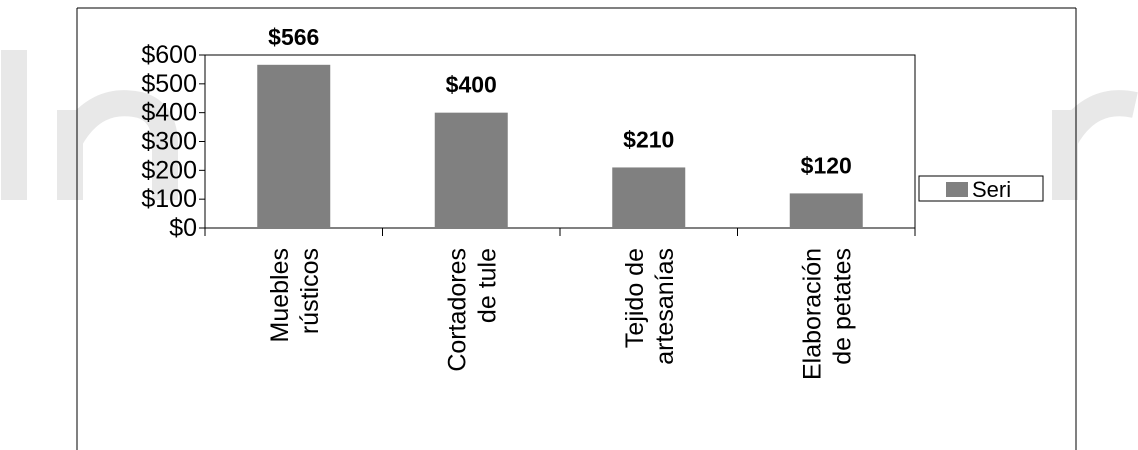  What do you see at coordinates (665, 306) in the screenshot?
I see `x-category-label-line: artesanías` at bounding box center [665, 306].